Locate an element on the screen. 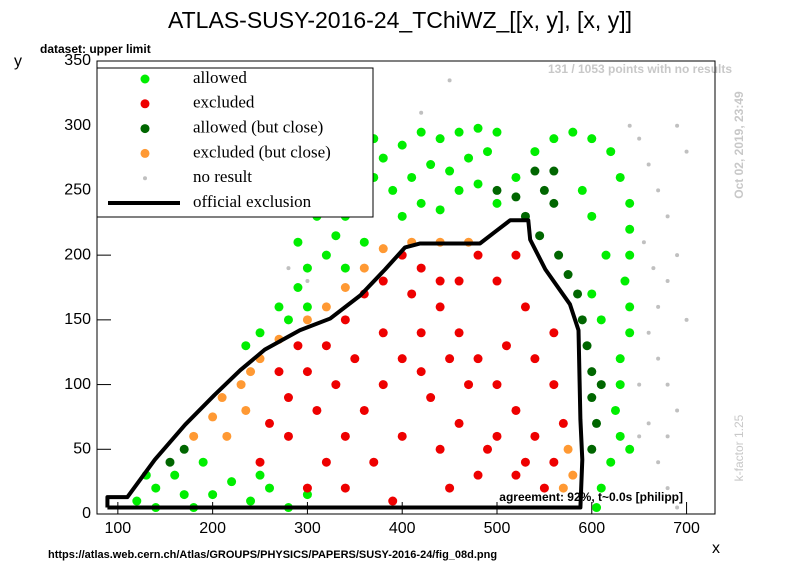 The image size is (796, 572). x-tick-label: 600 is located at coordinates (591, 528).